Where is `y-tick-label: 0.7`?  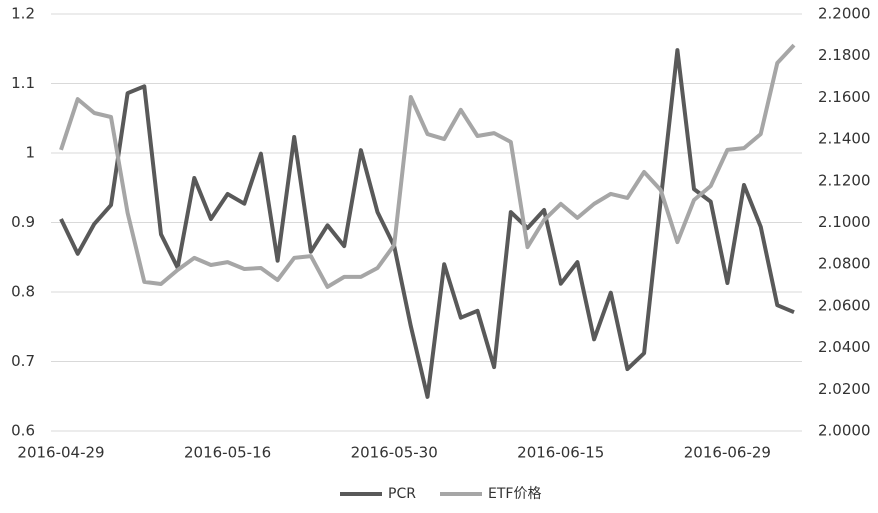 y-tick-label: 0.7 is located at coordinates (23, 361).